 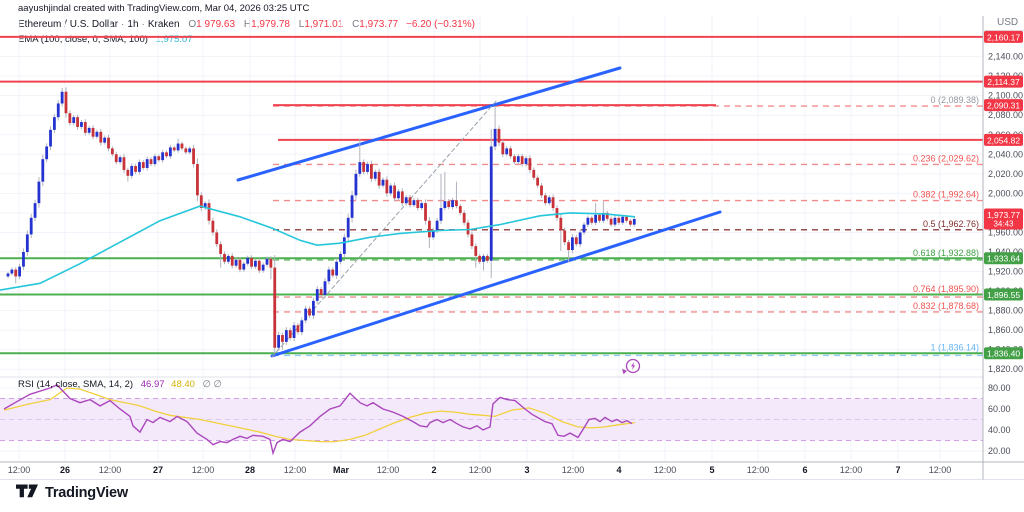 I want to click on time-tick-label: 12:00, so click(x=940, y=470).